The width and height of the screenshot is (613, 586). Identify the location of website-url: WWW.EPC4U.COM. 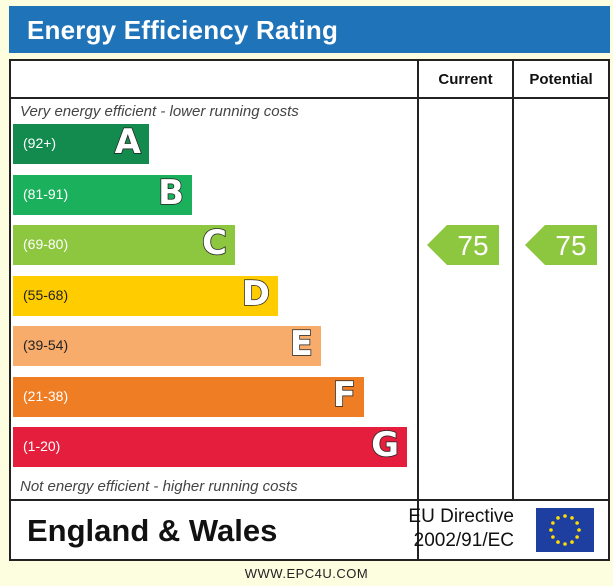
(306, 573).